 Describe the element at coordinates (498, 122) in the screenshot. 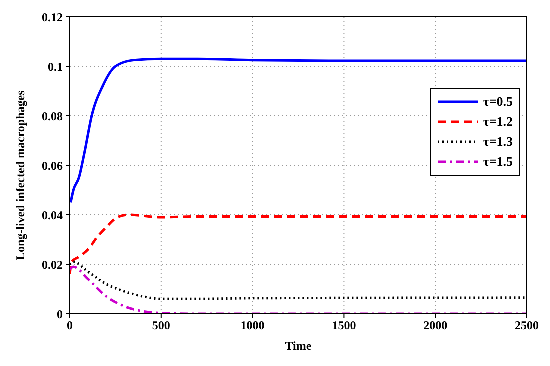

I see `legend-label: τ=1.2` at that location.